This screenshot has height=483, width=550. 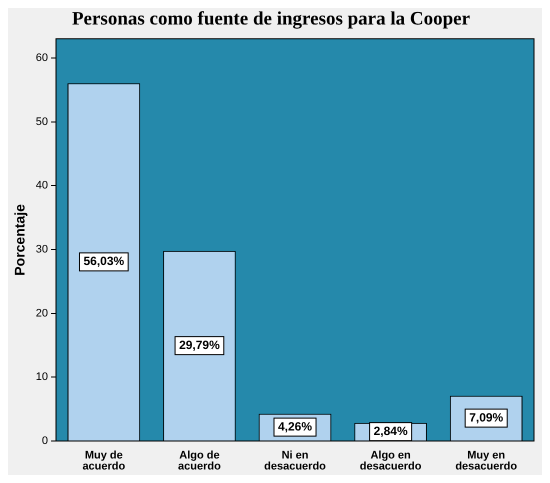 I want to click on x-tick-label: Algo de acuerdo, so click(x=200, y=461).